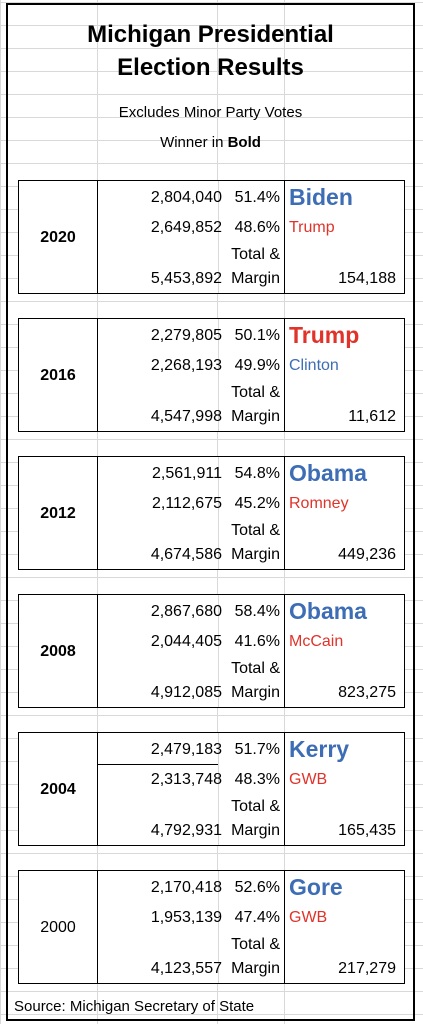 The width and height of the screenshot is (423, 1024). What do you see at coordinates (312, 227) in the screenshot?
I see `loser-name: Trump` at bounding box center [312, 227].